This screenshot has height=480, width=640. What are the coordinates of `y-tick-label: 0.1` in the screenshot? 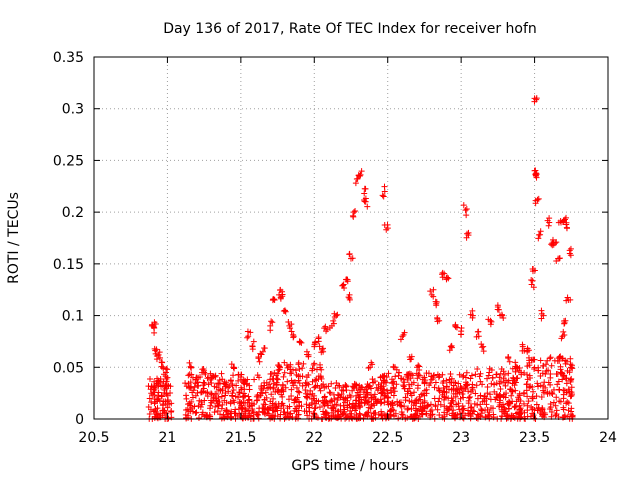 It's located at (73, 317).